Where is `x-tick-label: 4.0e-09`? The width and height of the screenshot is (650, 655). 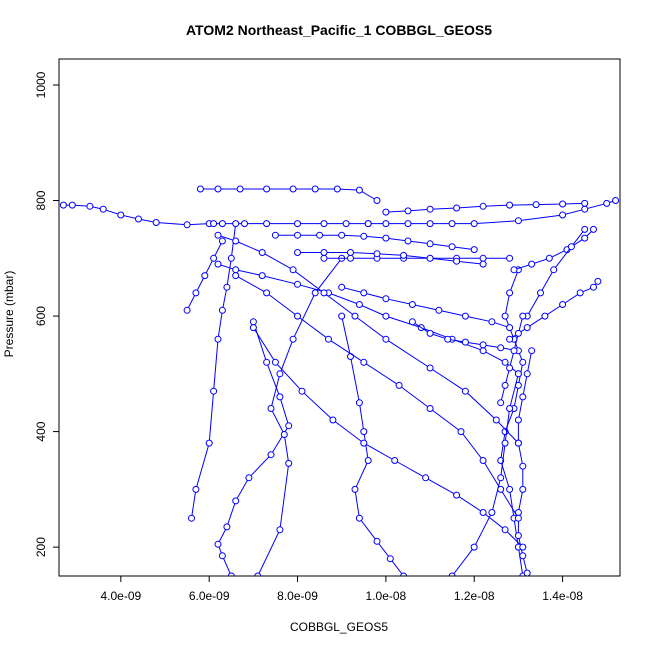
x-tick-label: 4.0e-09 is located at coordinates (120, 596).